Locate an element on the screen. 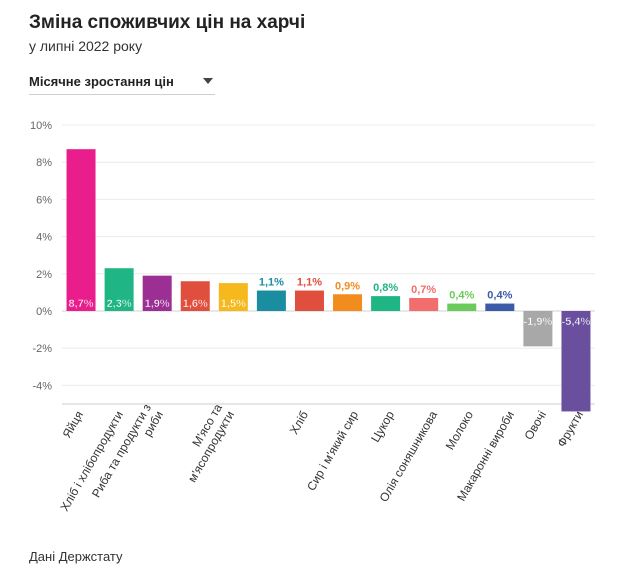  y-tick-label: 6% is located at coordinates (44, 200).